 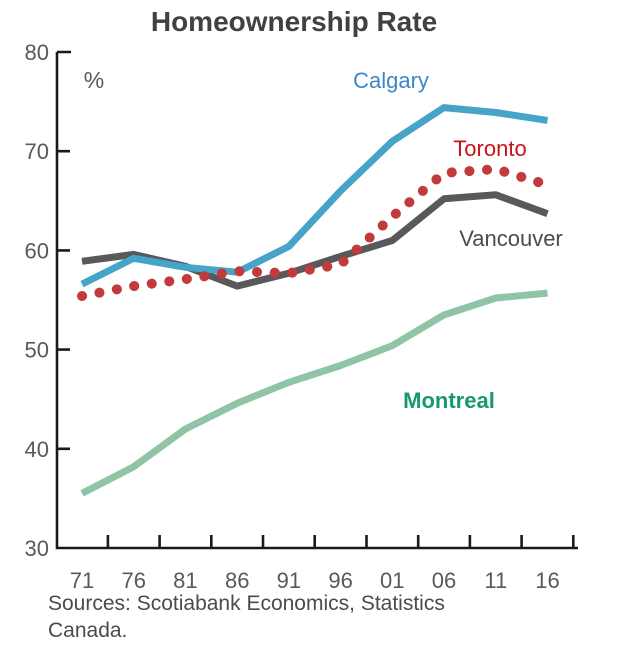 What do you see at coordinates (340, 580) in the screenshot?
I see `x-axis-tick-label: 96` at bounding box center [340, 580].